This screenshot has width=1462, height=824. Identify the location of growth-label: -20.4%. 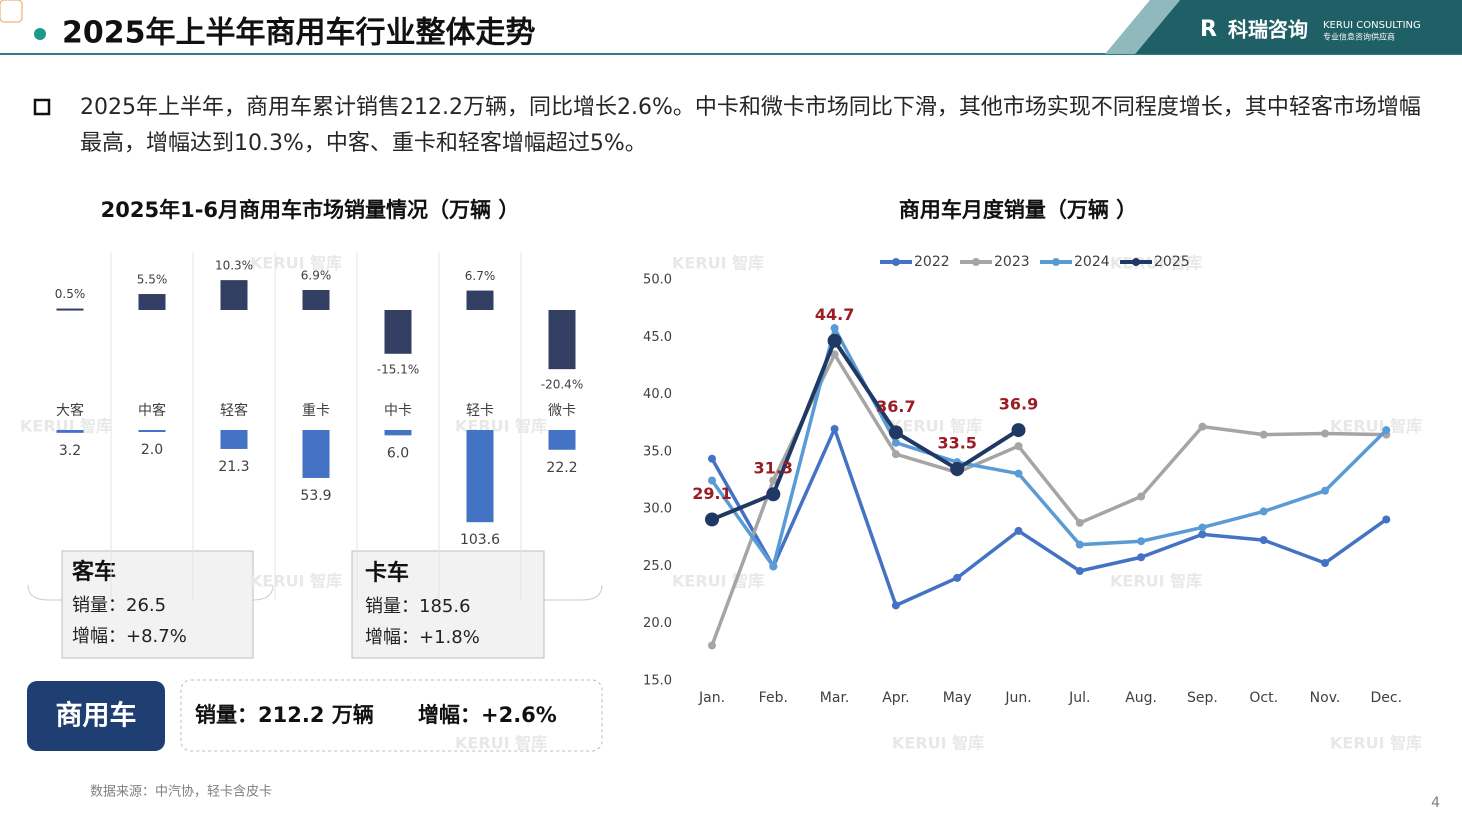
(562, 385).